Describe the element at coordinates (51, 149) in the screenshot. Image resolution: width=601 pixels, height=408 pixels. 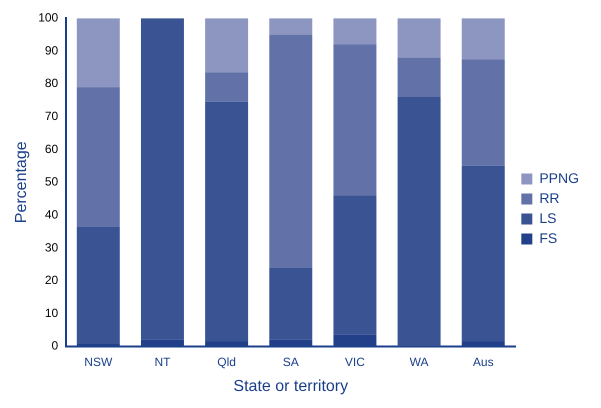
I see `y-tick-label: 60` at that location.